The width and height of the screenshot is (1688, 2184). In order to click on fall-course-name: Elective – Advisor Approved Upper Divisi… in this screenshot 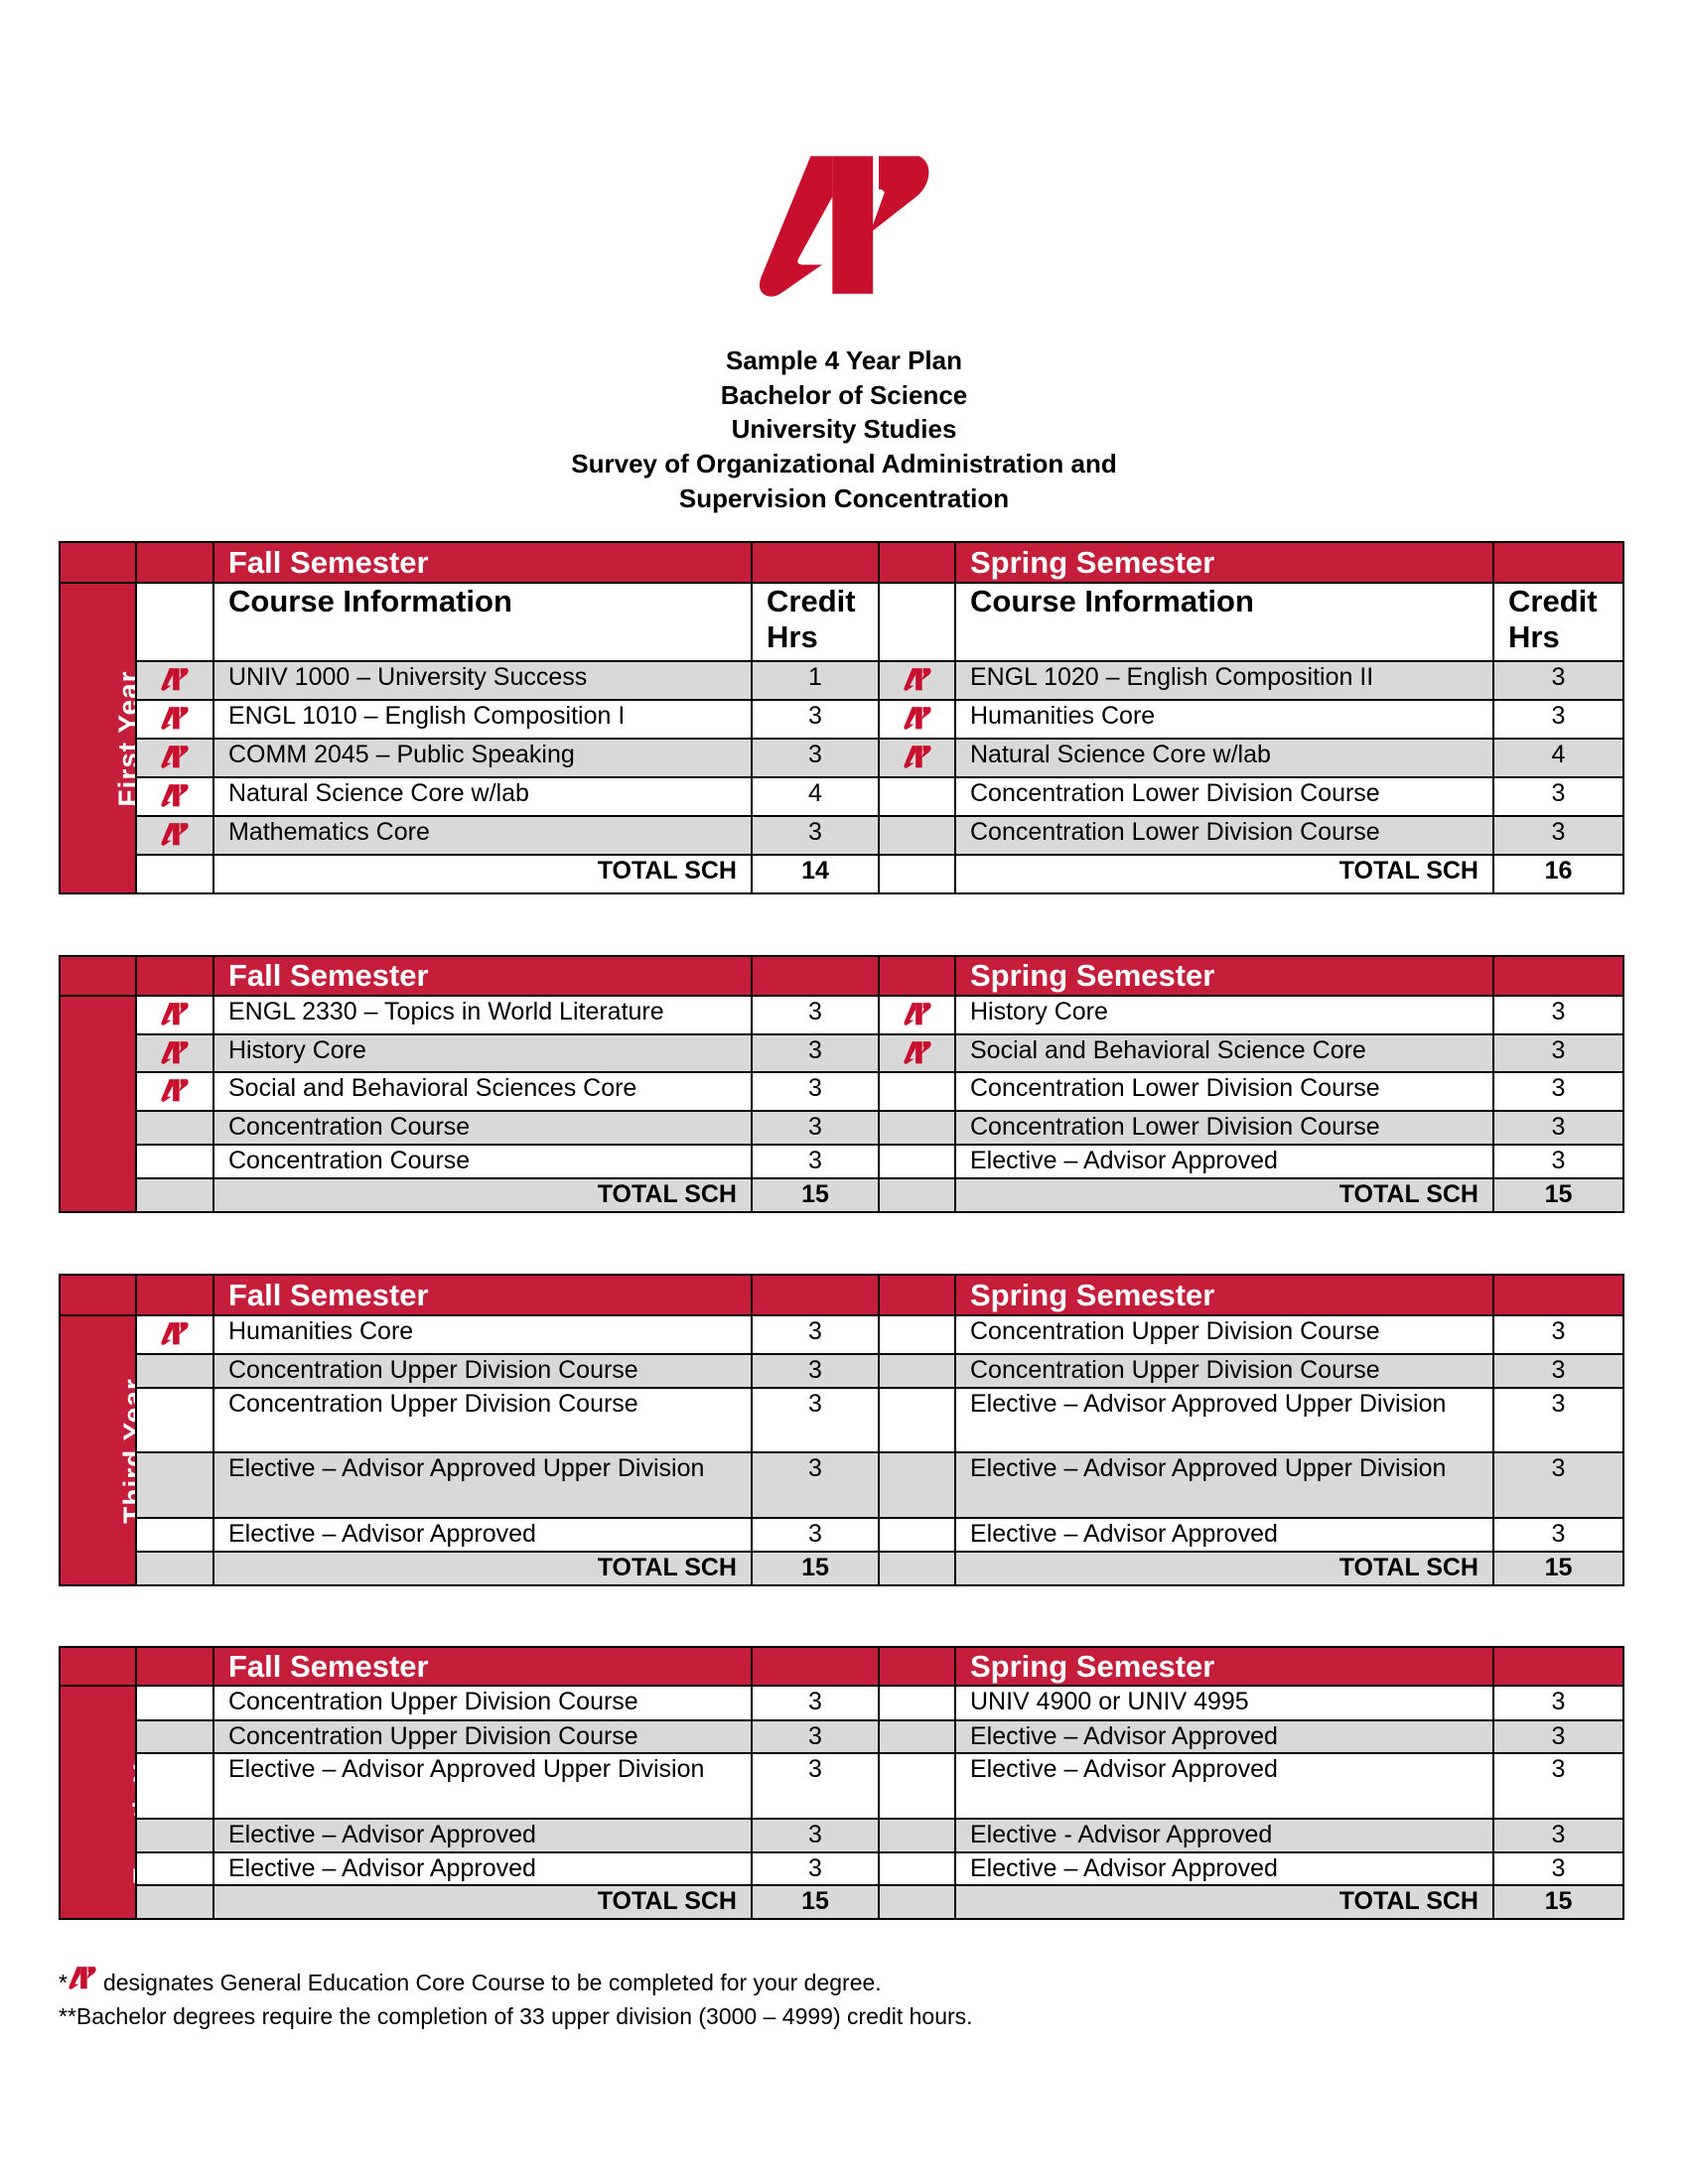, I will do `click(482, 1485)`.